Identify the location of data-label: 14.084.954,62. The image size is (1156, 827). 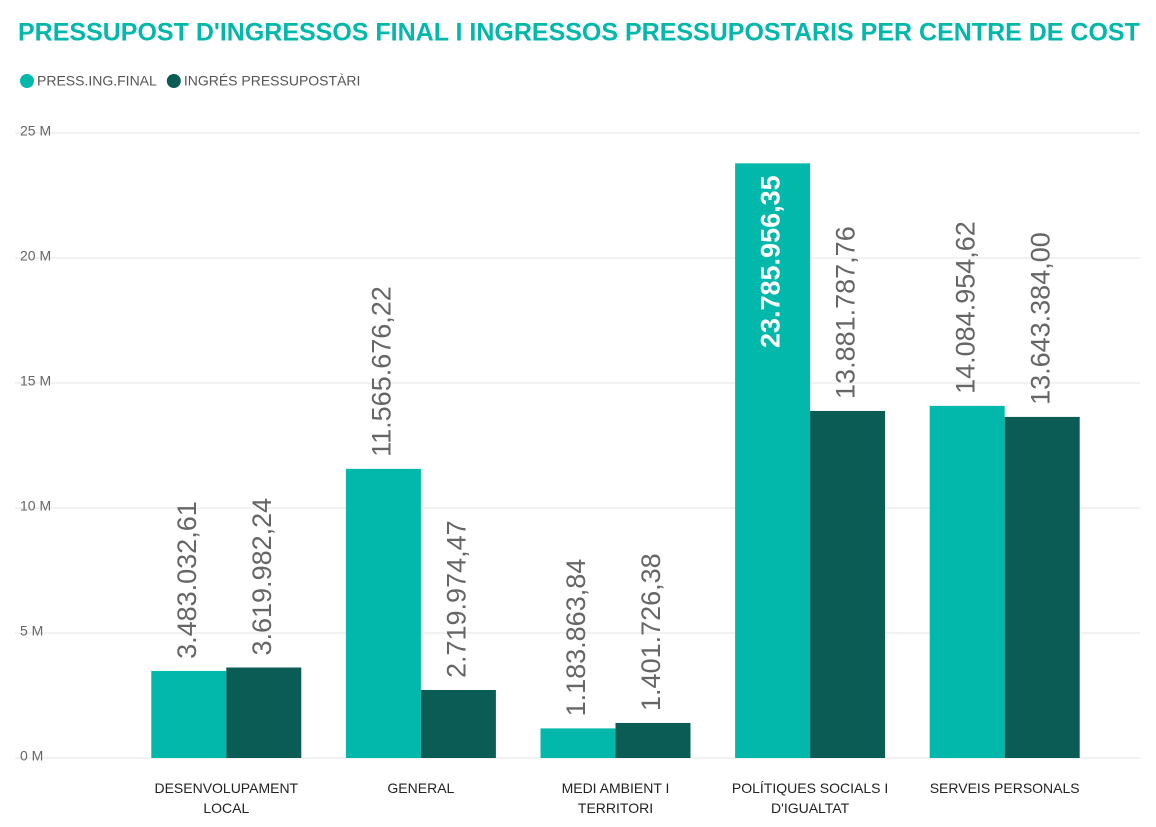
(965, 307).